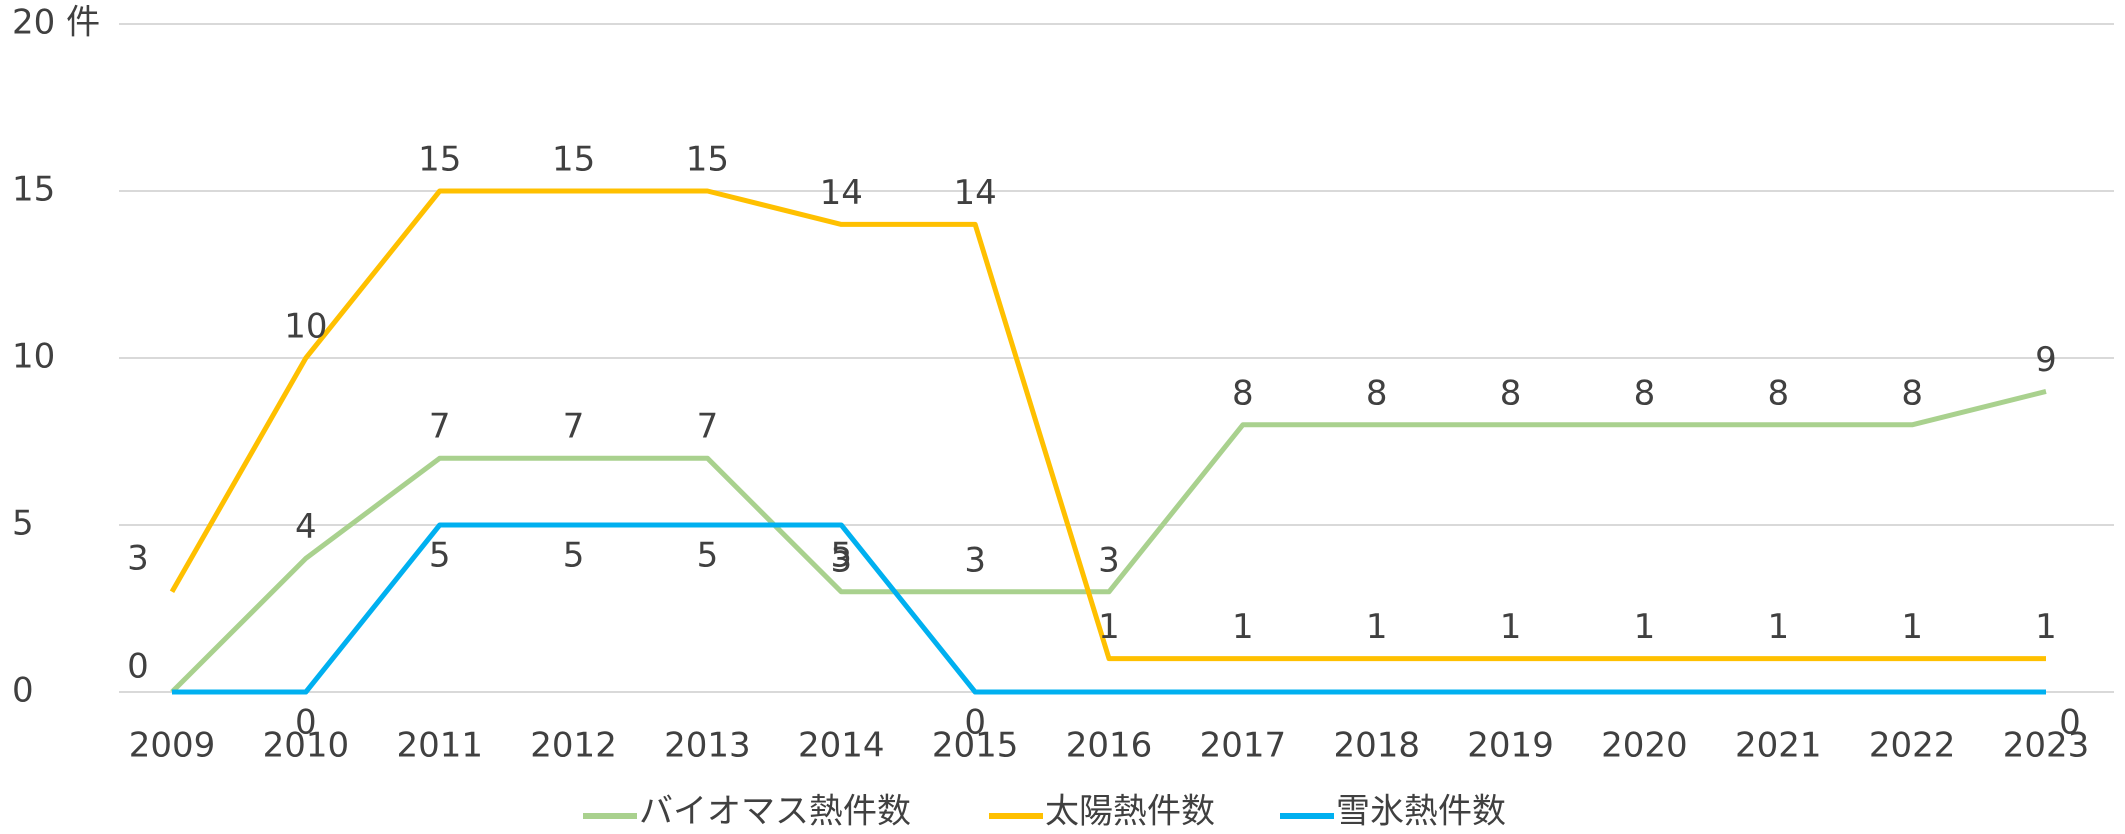  Describe the element at coordinates (775, 812) in the screenshot. I see `legend-label: バイオマス熱件数` at that location.